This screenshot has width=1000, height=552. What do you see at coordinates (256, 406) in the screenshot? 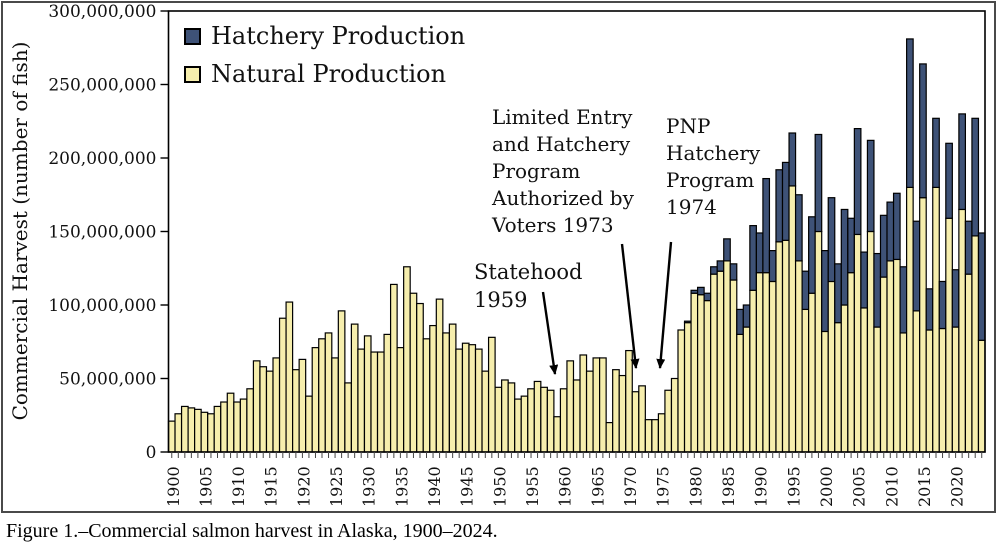
I see `bar-natural-1913` at bounding box center [256, 406].